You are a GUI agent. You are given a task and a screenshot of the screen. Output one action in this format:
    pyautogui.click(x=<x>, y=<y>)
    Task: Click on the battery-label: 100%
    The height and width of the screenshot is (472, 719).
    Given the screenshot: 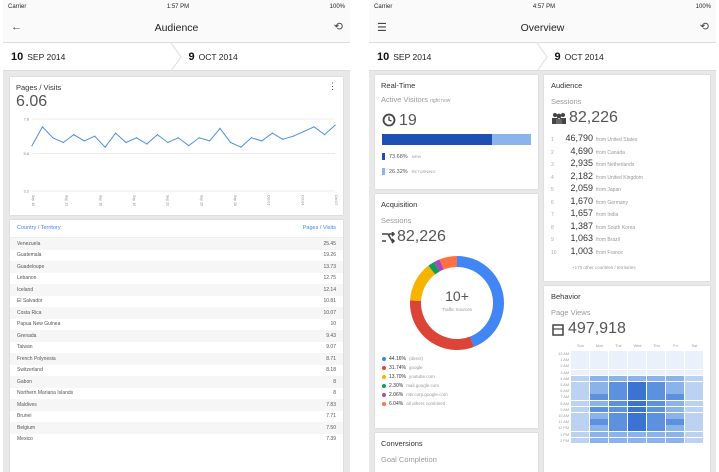 What is the action you would take?
    pyautogui.click(x=703, y=6)
    